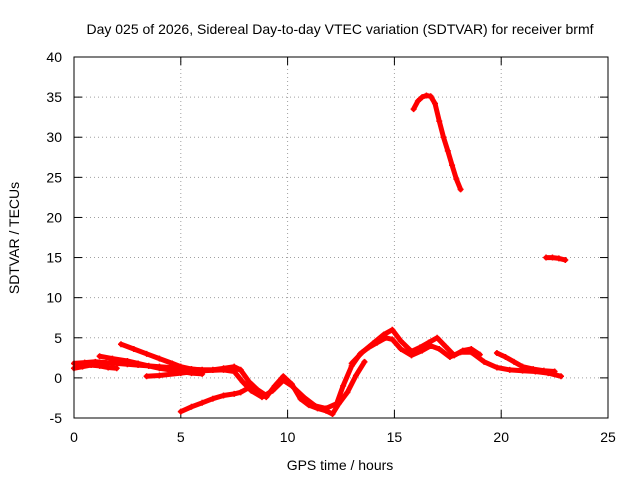 The image size is (640, 480). I want to click on series-line-arc6, so click(272, 388).